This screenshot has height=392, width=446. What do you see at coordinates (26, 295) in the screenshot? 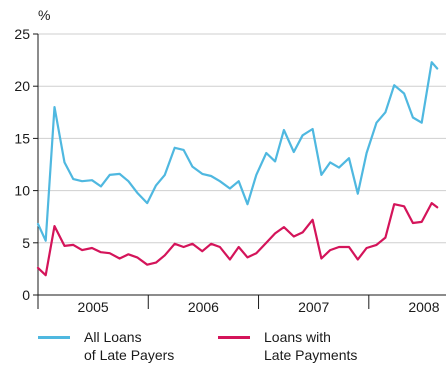
I see `y-tick-label-0: 0` at bounding box center [26, 295].